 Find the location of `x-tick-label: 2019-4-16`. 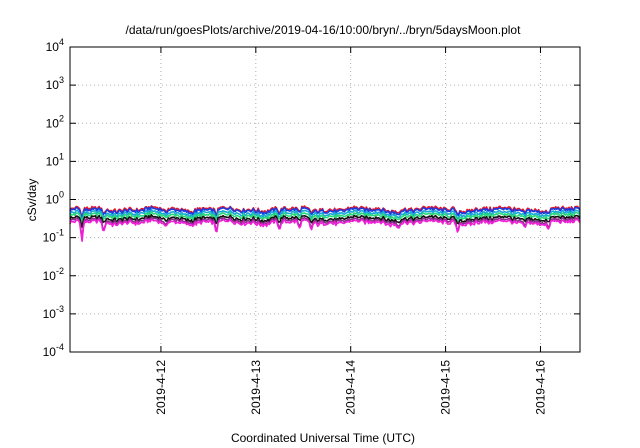

x-tick-label: 2019-4-16 is located at coordinates (540, 387).